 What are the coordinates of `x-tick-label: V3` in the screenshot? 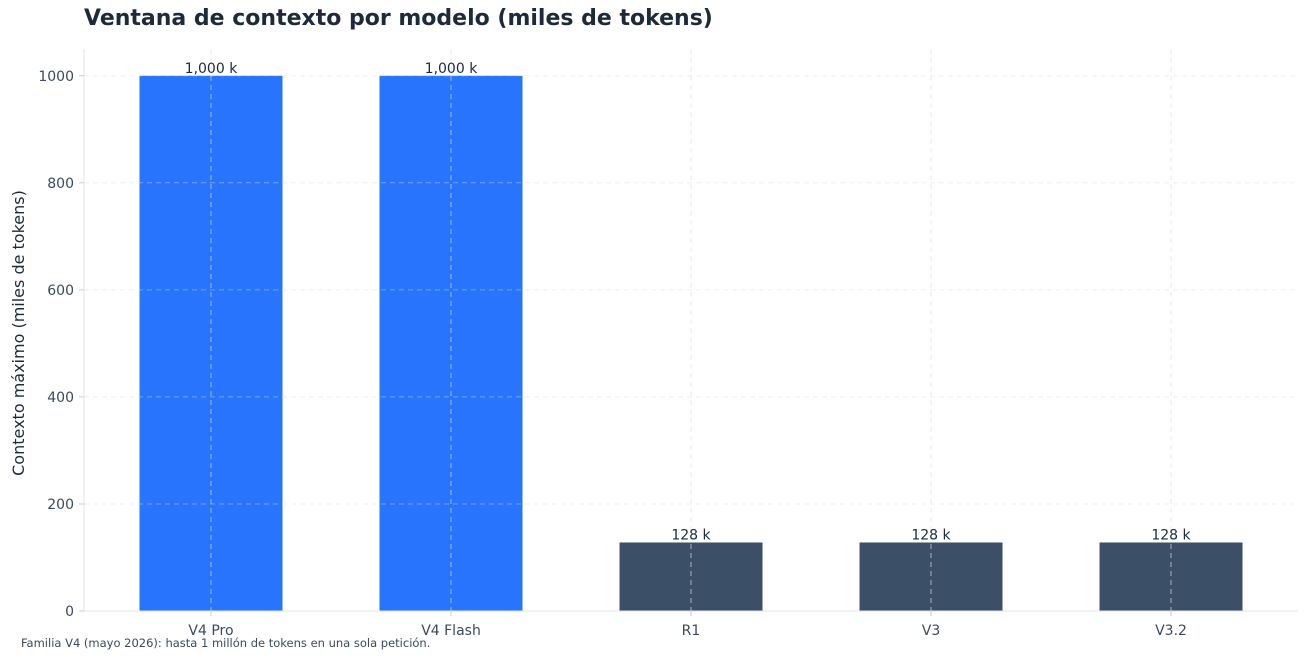 It's located at (931, 631).